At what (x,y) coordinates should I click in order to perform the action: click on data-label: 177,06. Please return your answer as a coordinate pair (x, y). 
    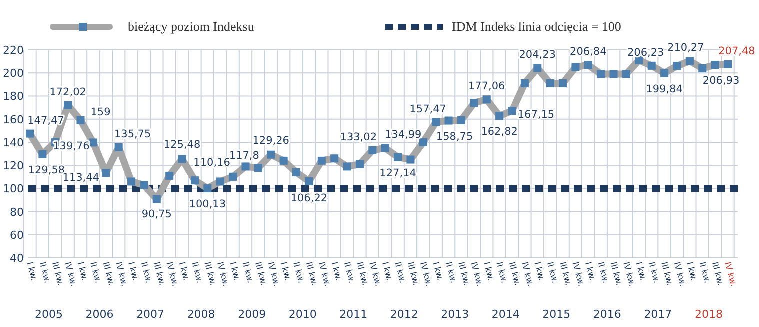
    Looking at the image, I should click on (487, 86).